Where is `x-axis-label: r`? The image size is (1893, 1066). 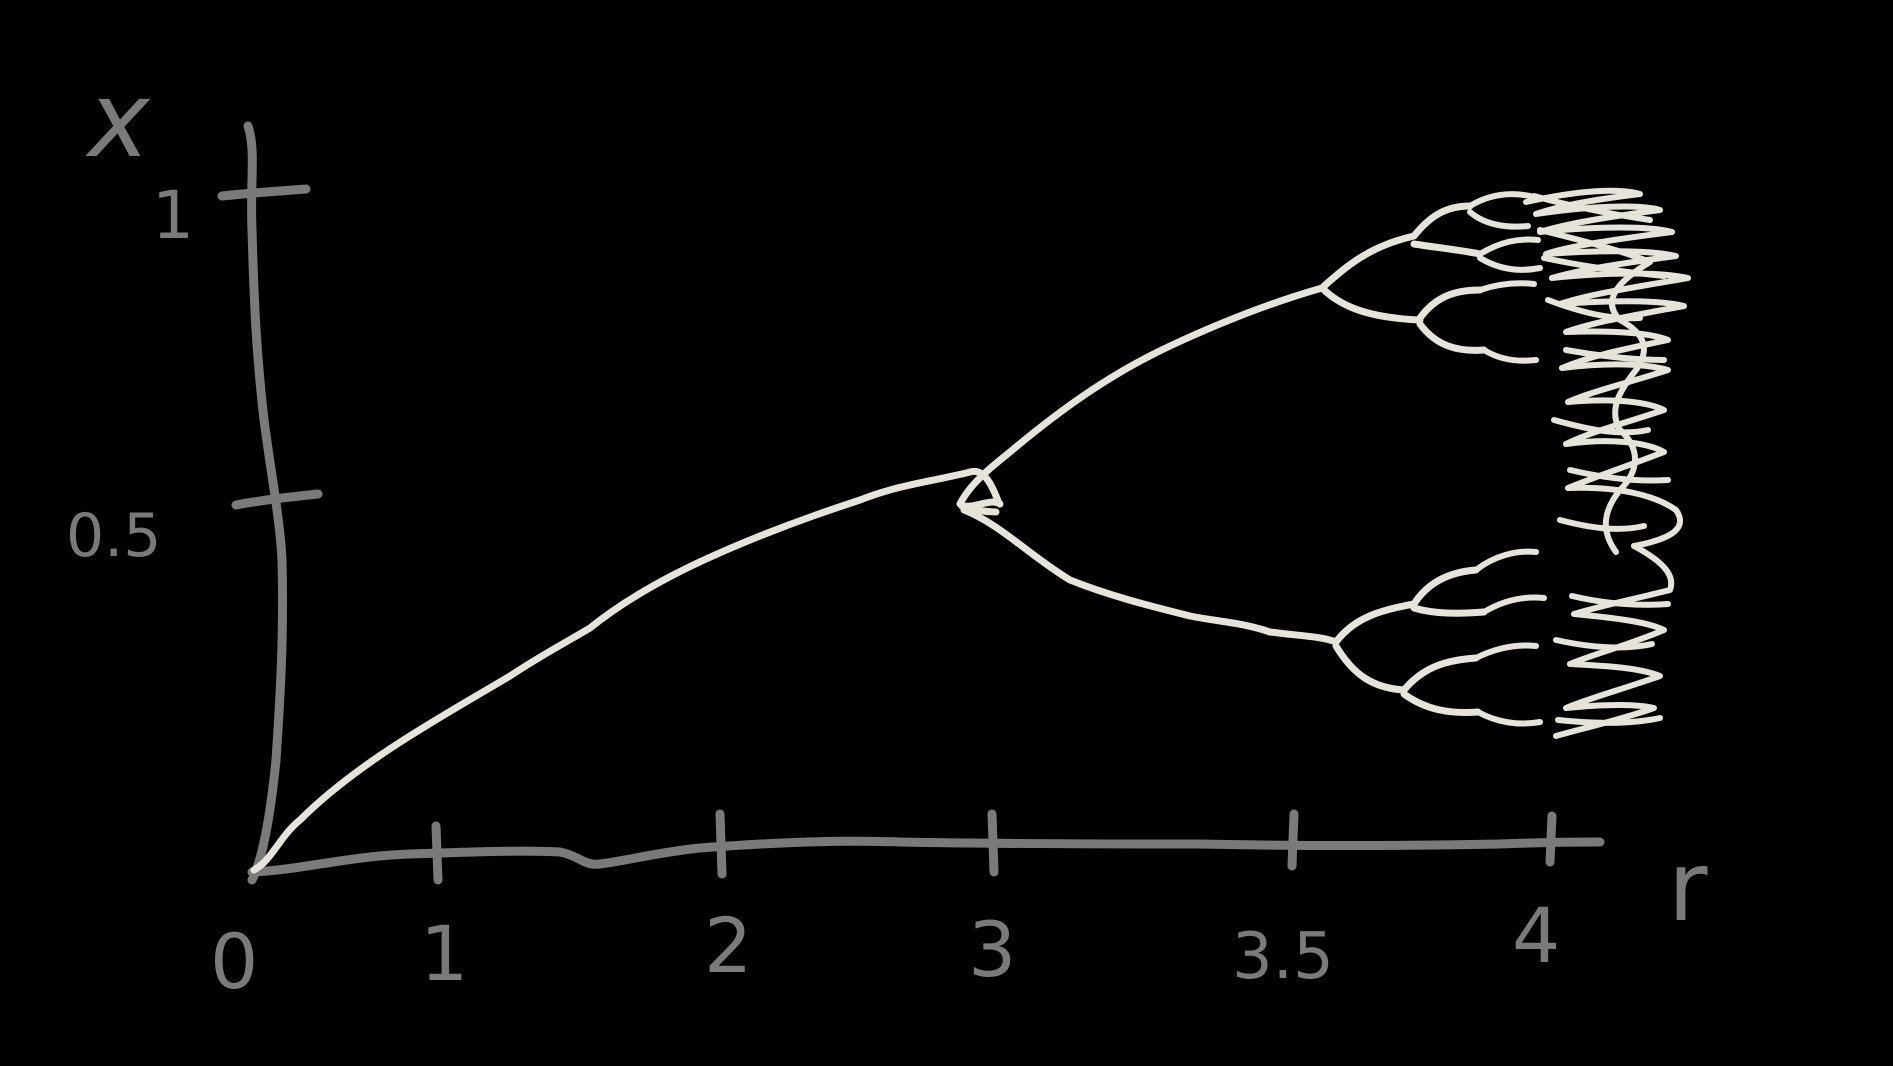
x-axis-label: r is located at coordinates (1688, 887).